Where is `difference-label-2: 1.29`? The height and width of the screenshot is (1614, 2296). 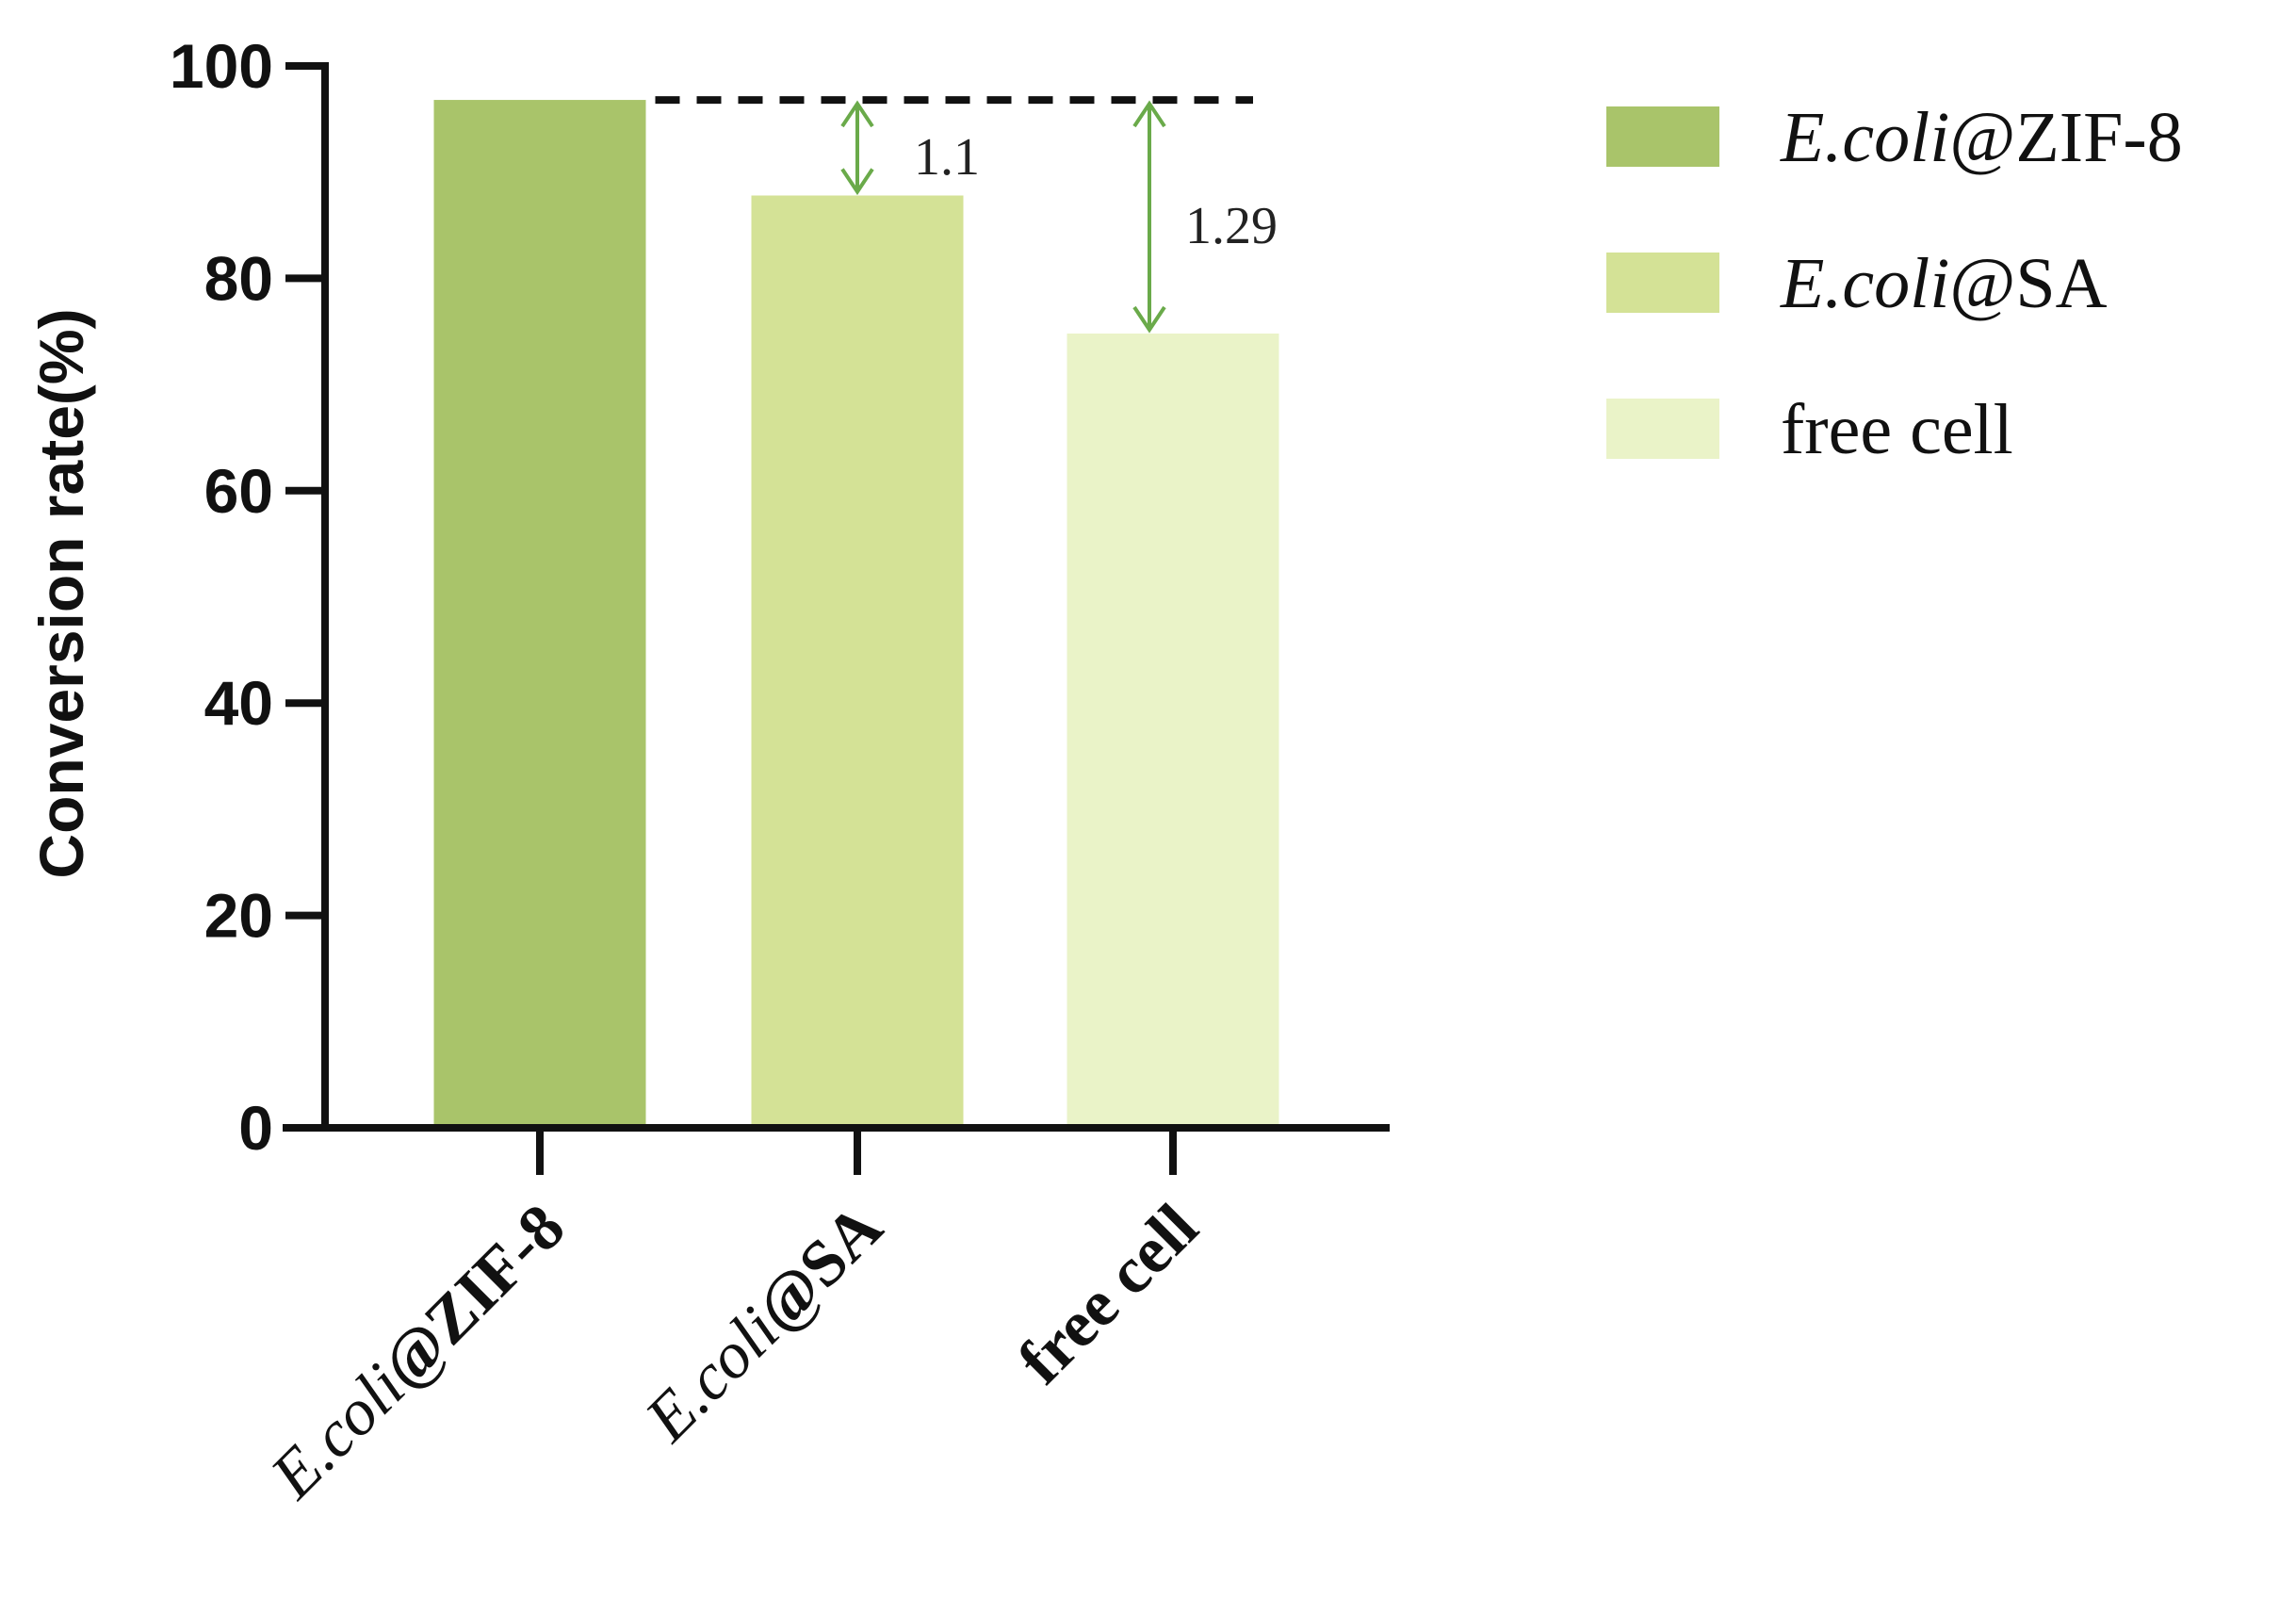 difference-label-2: 1.29 is located at coordinates (1231, 226).